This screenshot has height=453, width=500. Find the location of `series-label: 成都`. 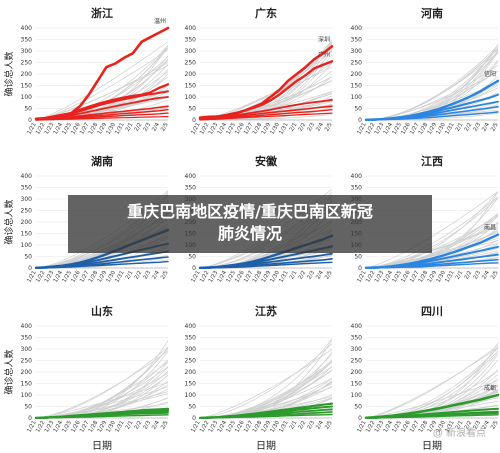

series-label: 成都 is located at coordinates (490, 388).